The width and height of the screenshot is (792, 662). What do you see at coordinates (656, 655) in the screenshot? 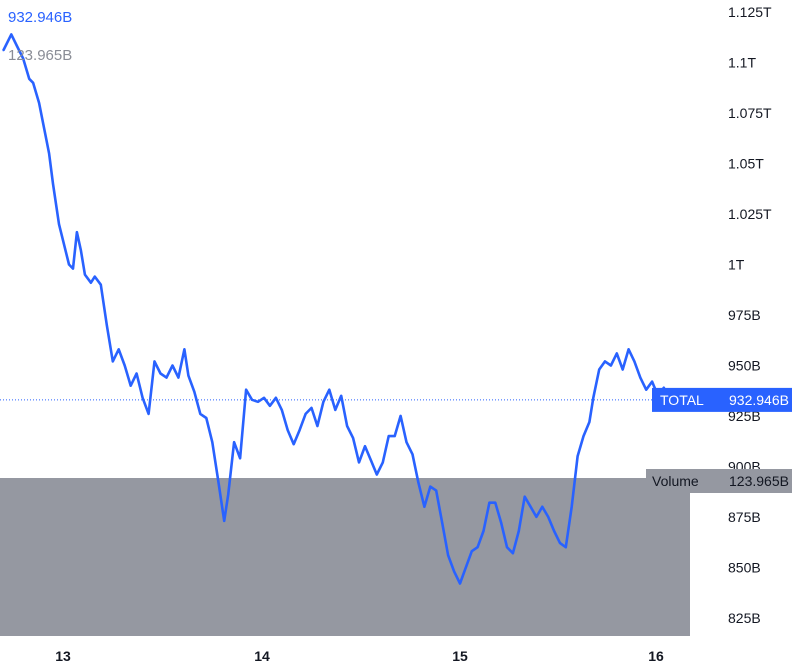
I see `x-tick-label: 16` at bounding box center [656, 655].